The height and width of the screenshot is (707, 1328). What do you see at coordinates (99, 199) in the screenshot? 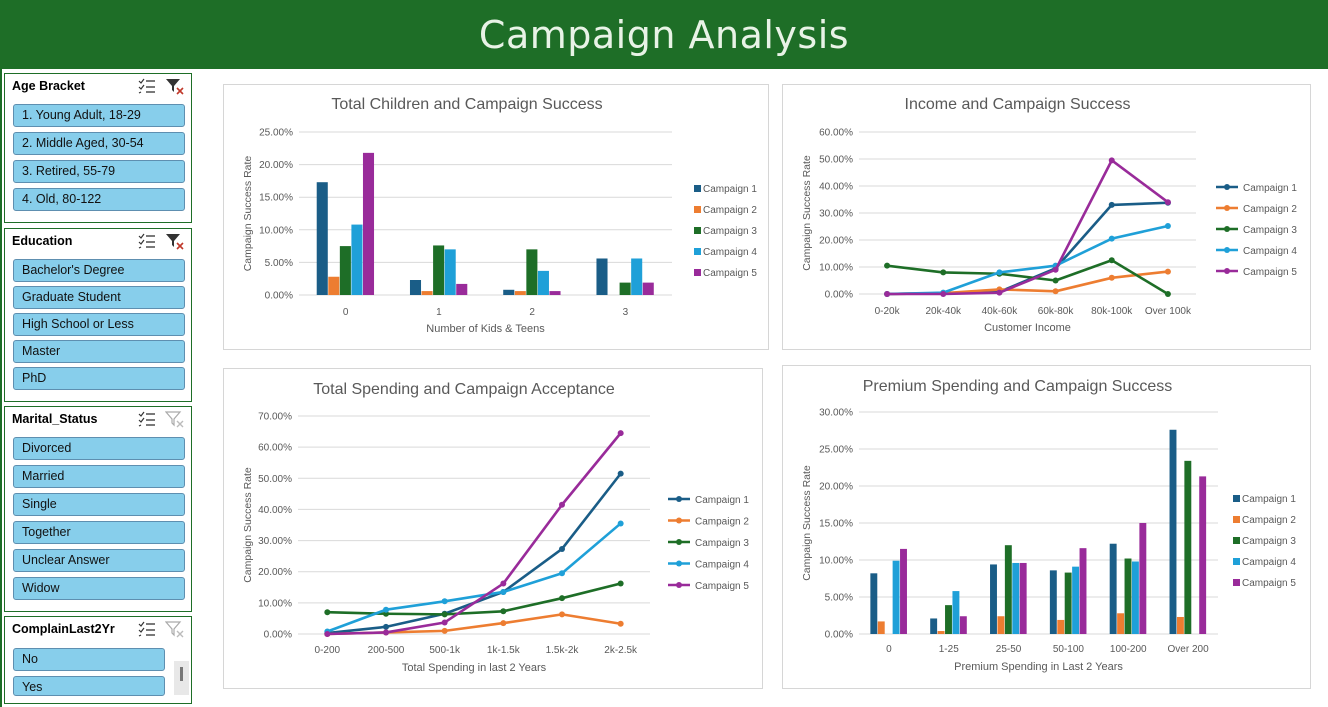
I see `slicer-item-old: 4. Old, 80-122` at bounding box center [99, 199].